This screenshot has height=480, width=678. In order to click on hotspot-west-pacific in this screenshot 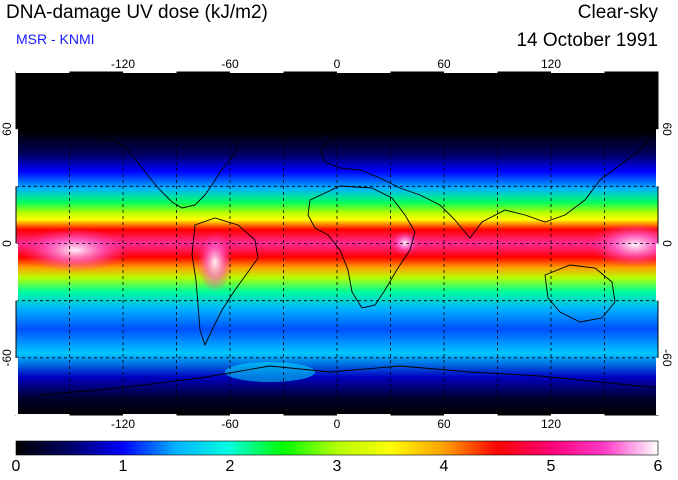, I will do `click(624, 245)`.